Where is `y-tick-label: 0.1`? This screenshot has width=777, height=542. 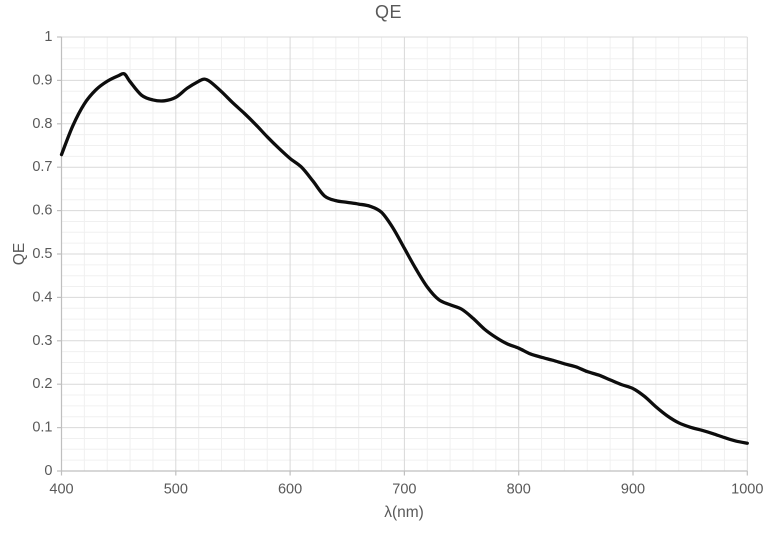
y-tick-label: 0.1 is located at coordinates (42, 428).